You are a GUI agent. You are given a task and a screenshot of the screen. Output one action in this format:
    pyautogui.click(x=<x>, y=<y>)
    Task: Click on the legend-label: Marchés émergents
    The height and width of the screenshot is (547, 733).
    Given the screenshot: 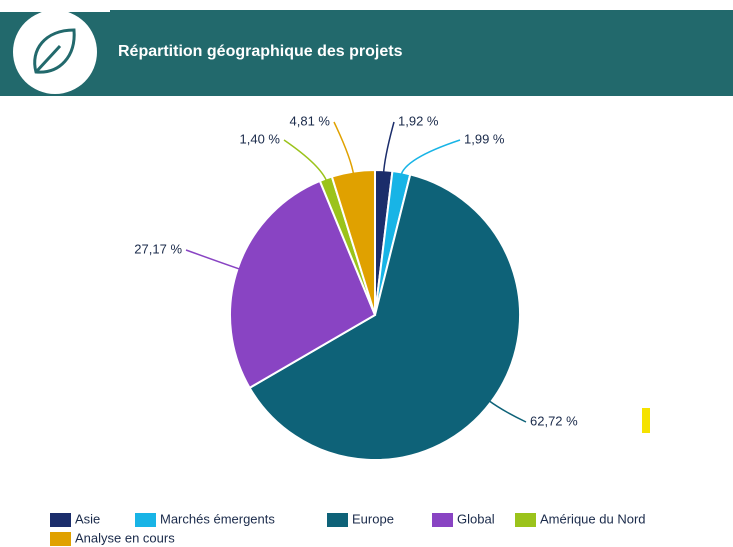 What is the action you would take?
    pyautogui.click(x=217, y=518)
    